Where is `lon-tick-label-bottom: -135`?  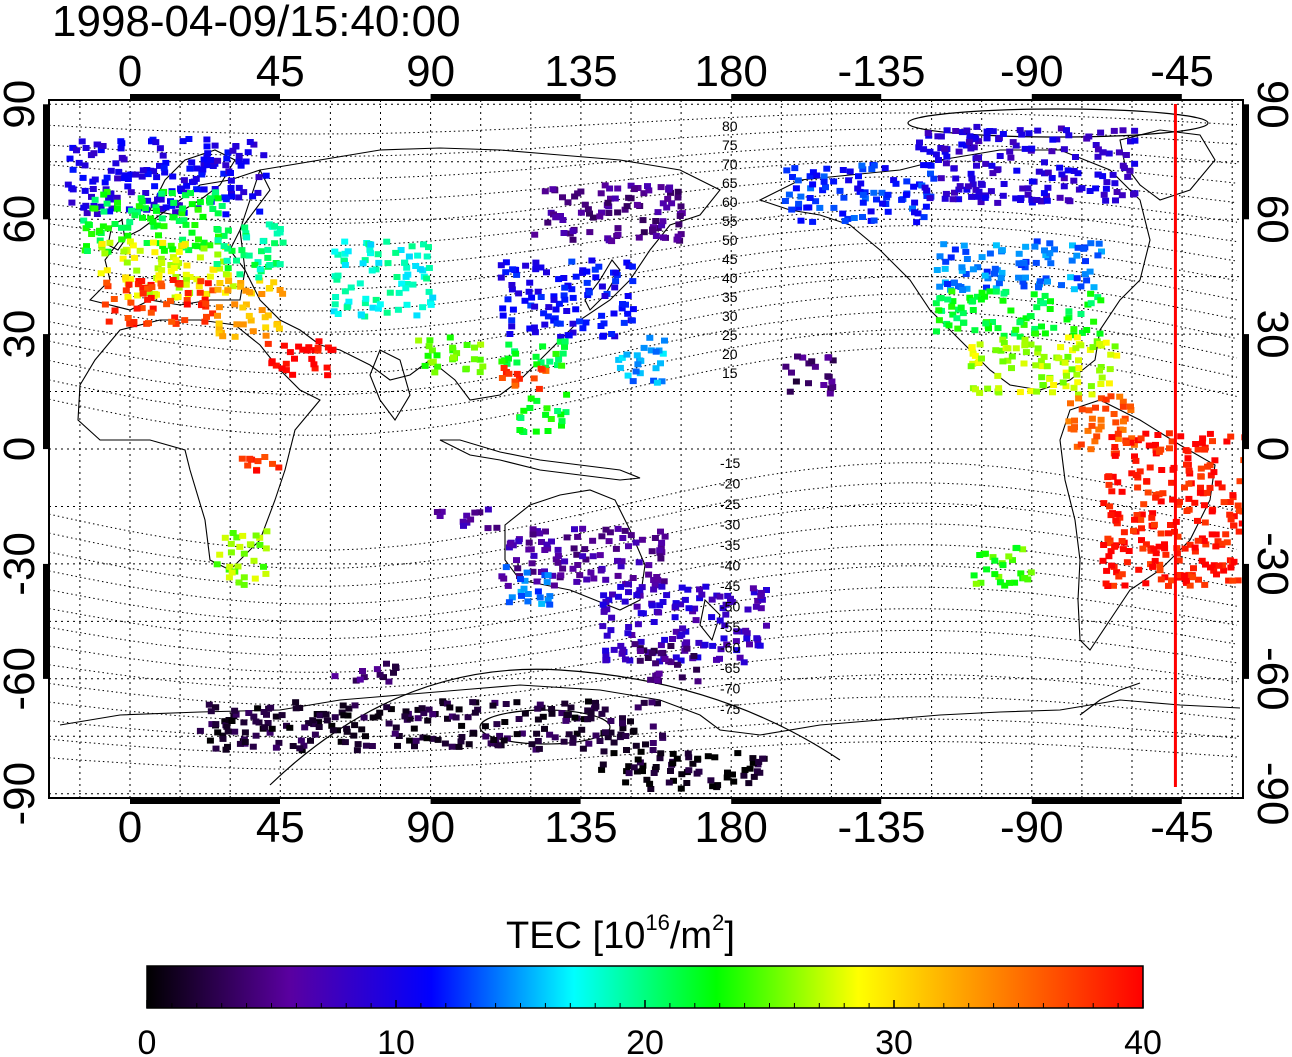
lon-tick-label-bottom: -135 is located at coordinates (881, 827).